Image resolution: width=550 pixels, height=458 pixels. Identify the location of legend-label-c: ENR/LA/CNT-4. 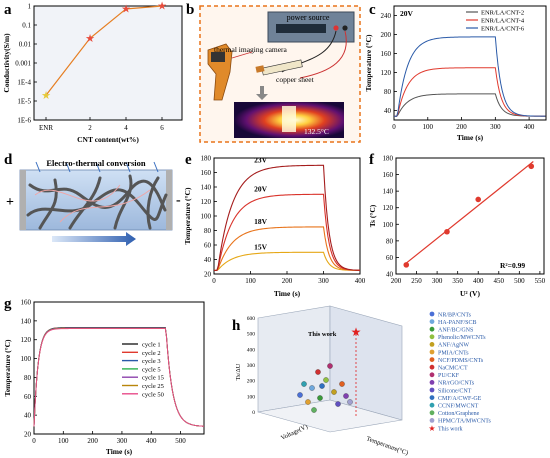
(503, 21).